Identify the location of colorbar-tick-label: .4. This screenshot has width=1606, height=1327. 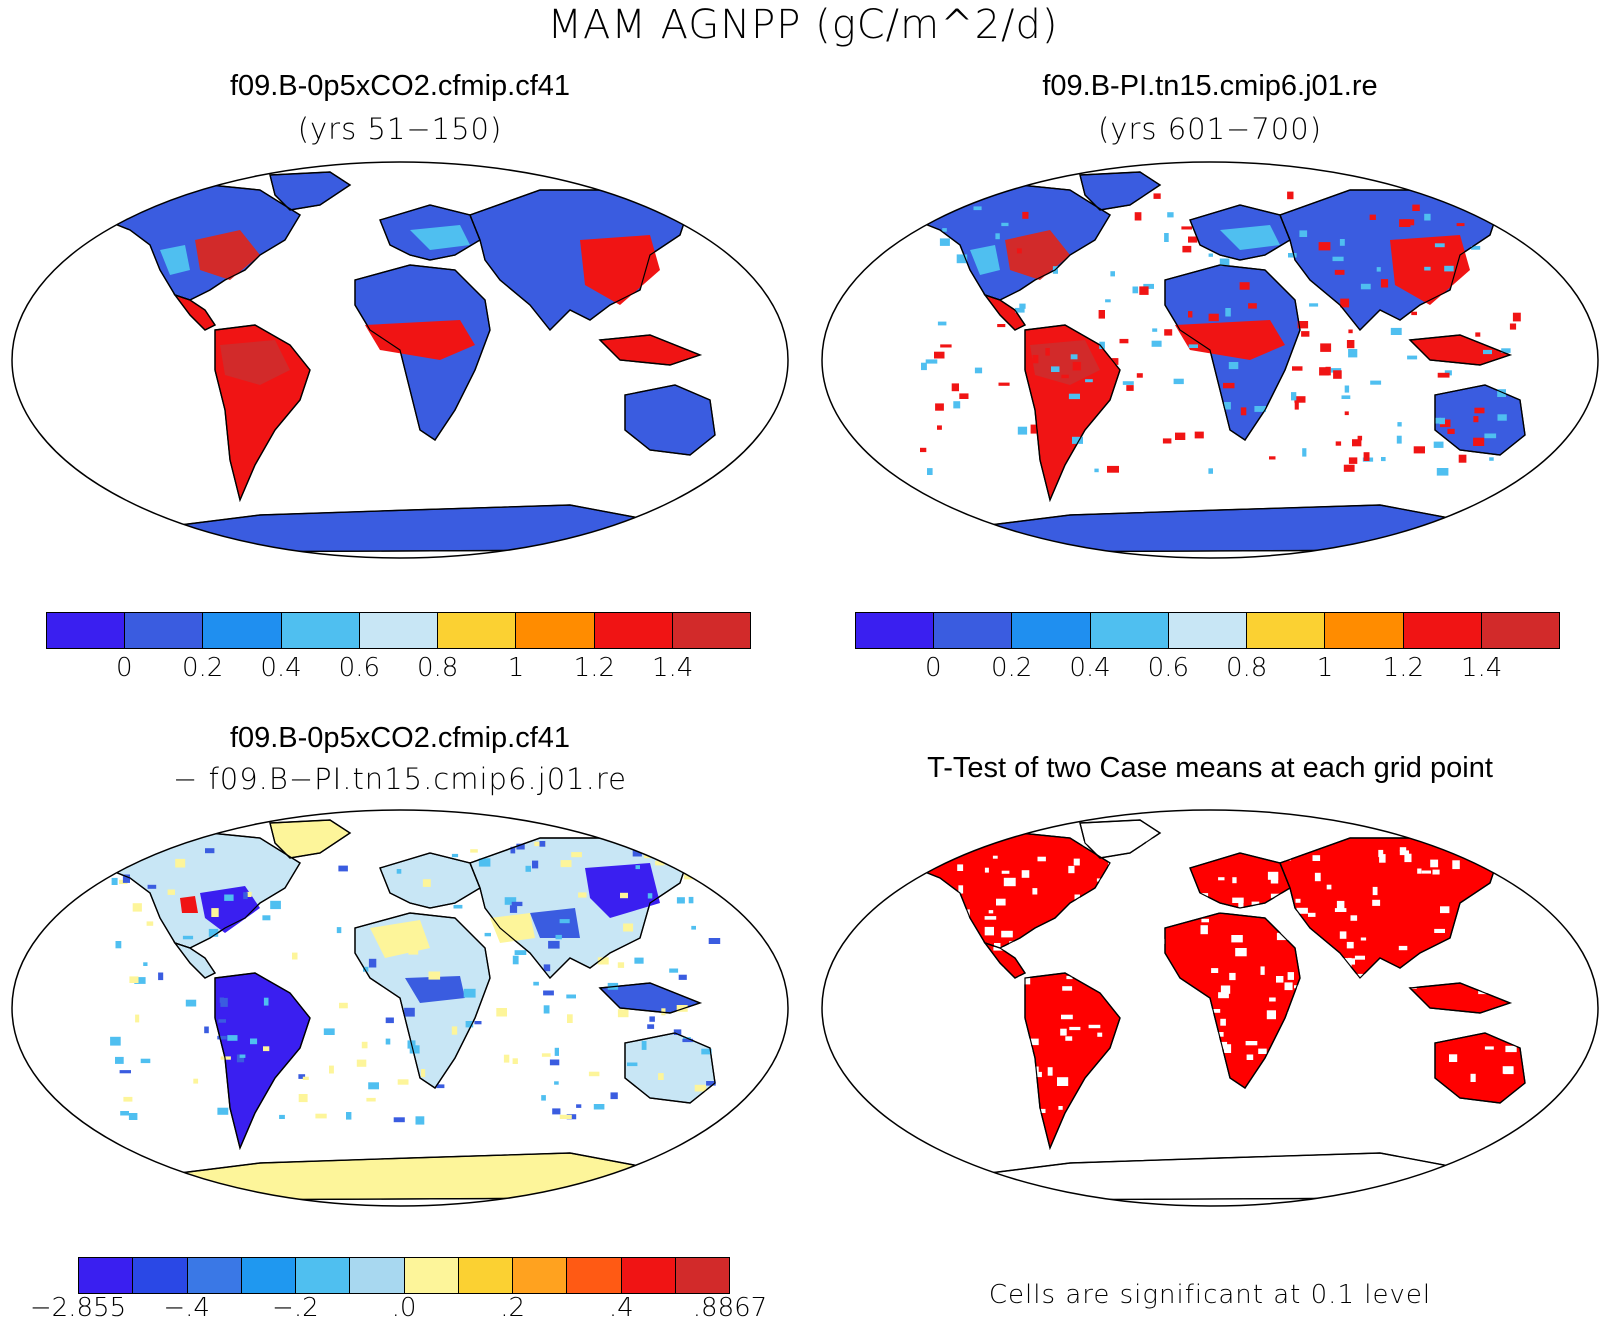
(621, 1308).